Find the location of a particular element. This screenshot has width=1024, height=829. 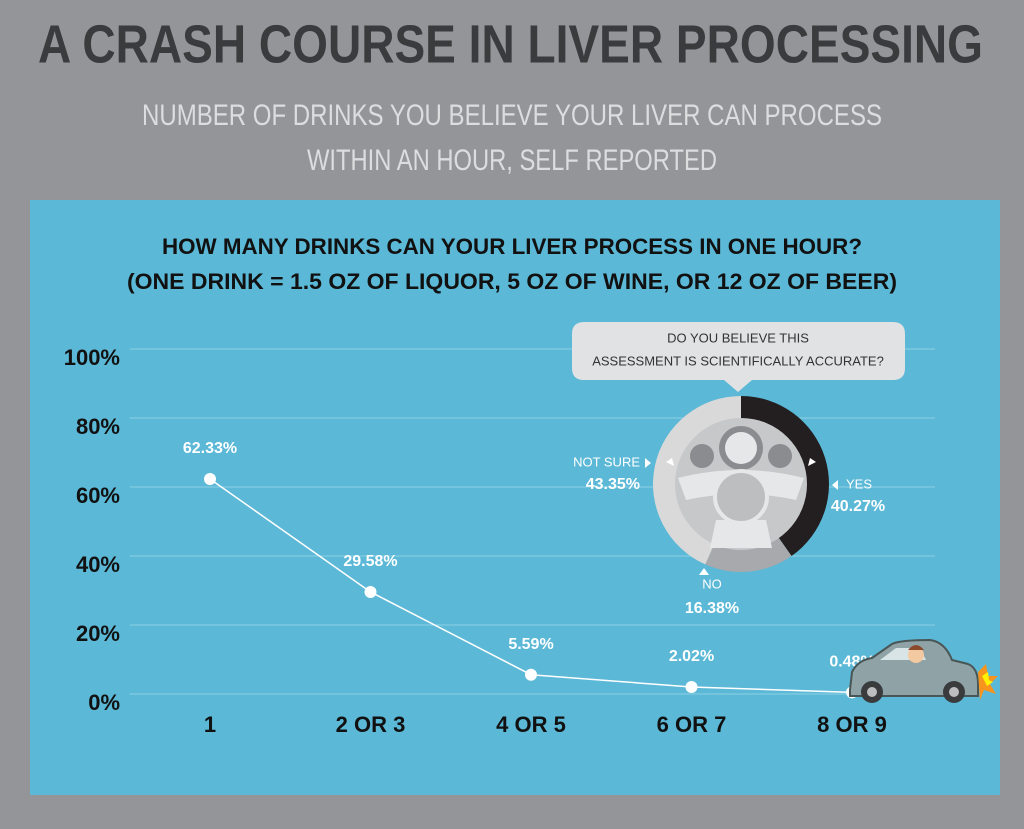

y-tick-label: 40% is located at coordinates (98, 564).